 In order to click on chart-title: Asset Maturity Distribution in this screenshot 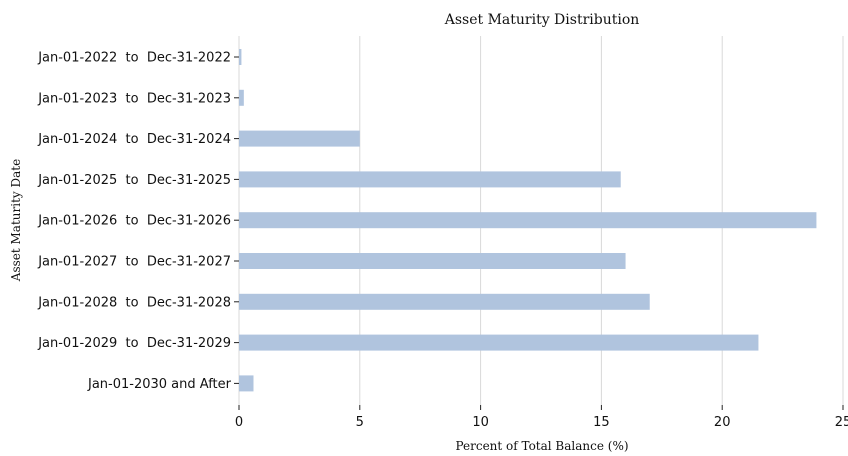, I will do `click(542, 20)`.